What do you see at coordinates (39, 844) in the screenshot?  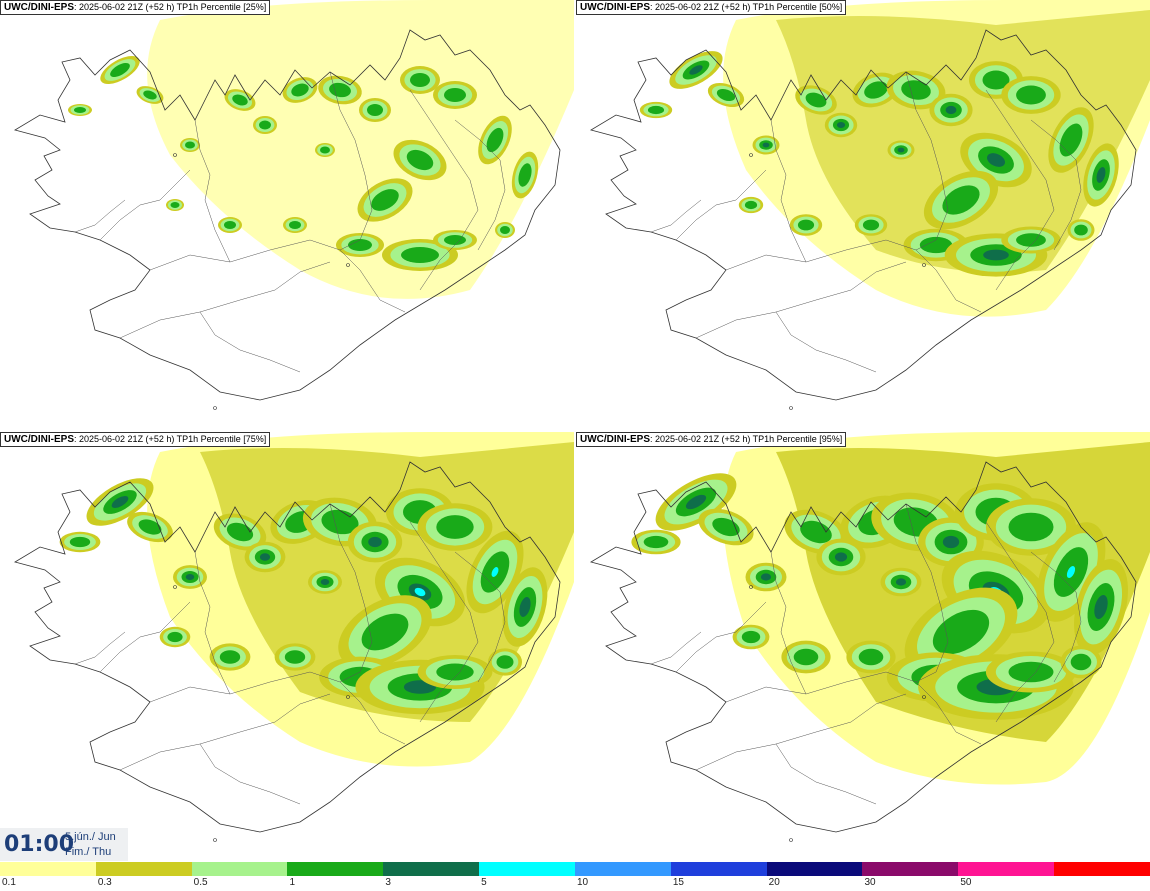 I see `valid-time: 01:00` at bounding box center [39, 844].